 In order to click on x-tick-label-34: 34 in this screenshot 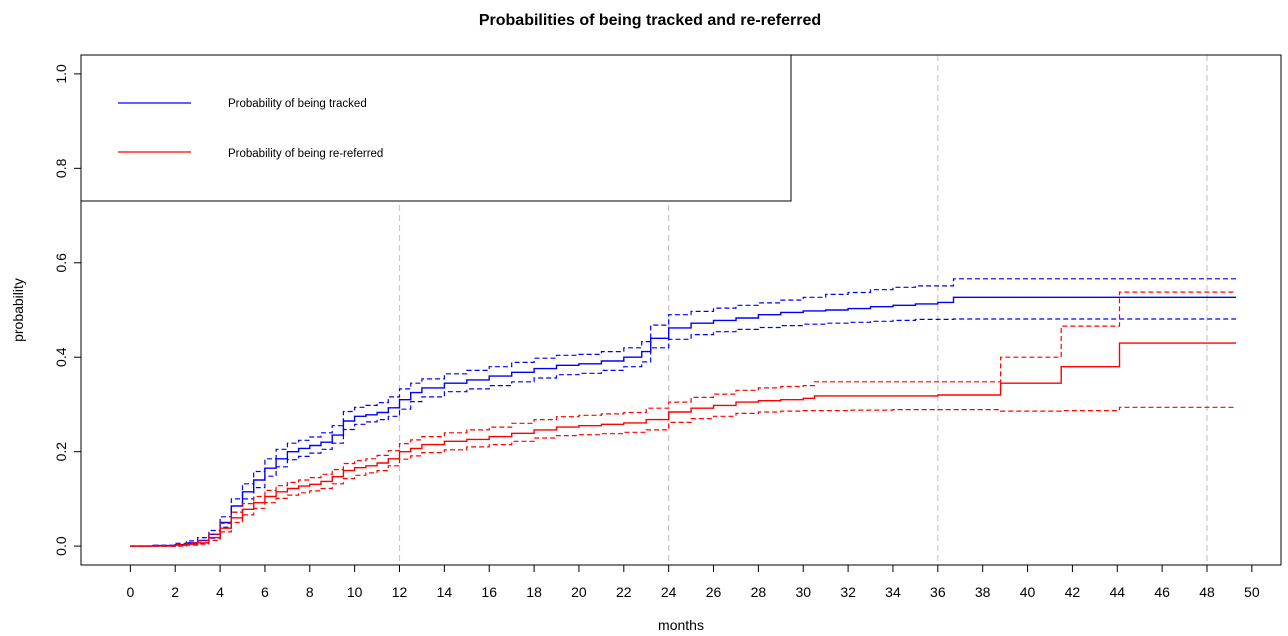, I will do `click(893, 592)`.